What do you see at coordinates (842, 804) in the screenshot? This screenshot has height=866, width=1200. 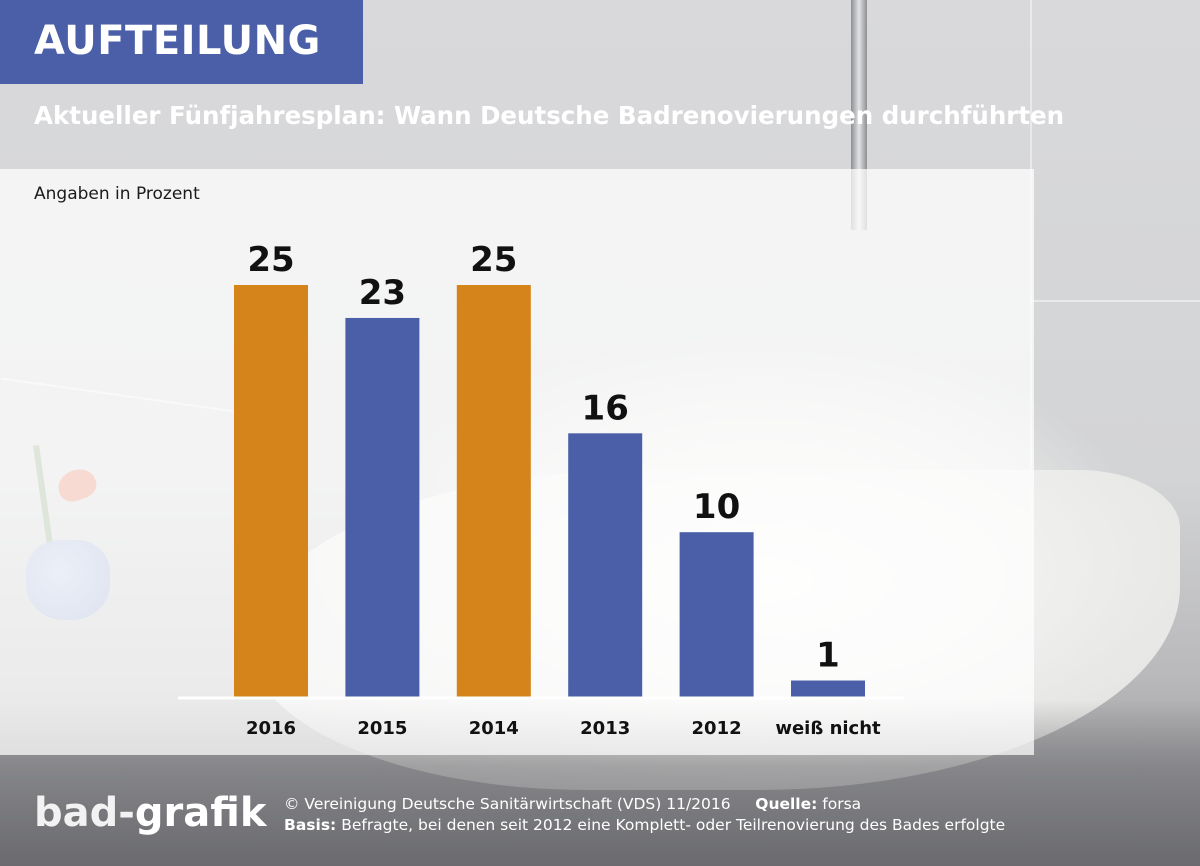 I see `source-value: forsa` at bounding box center [842, 804].